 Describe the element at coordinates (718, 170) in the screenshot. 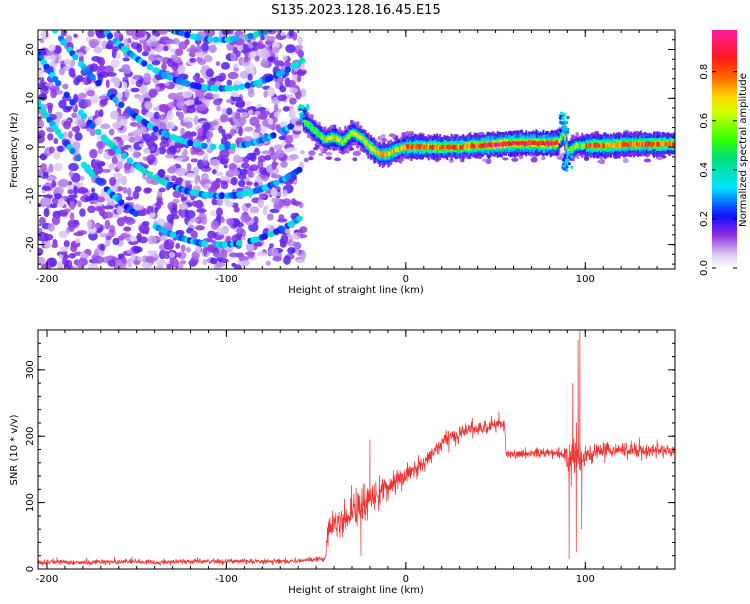

I see `colorbar-ticks: 0.0 0.2 0.4 0.6 0.8` at that location.